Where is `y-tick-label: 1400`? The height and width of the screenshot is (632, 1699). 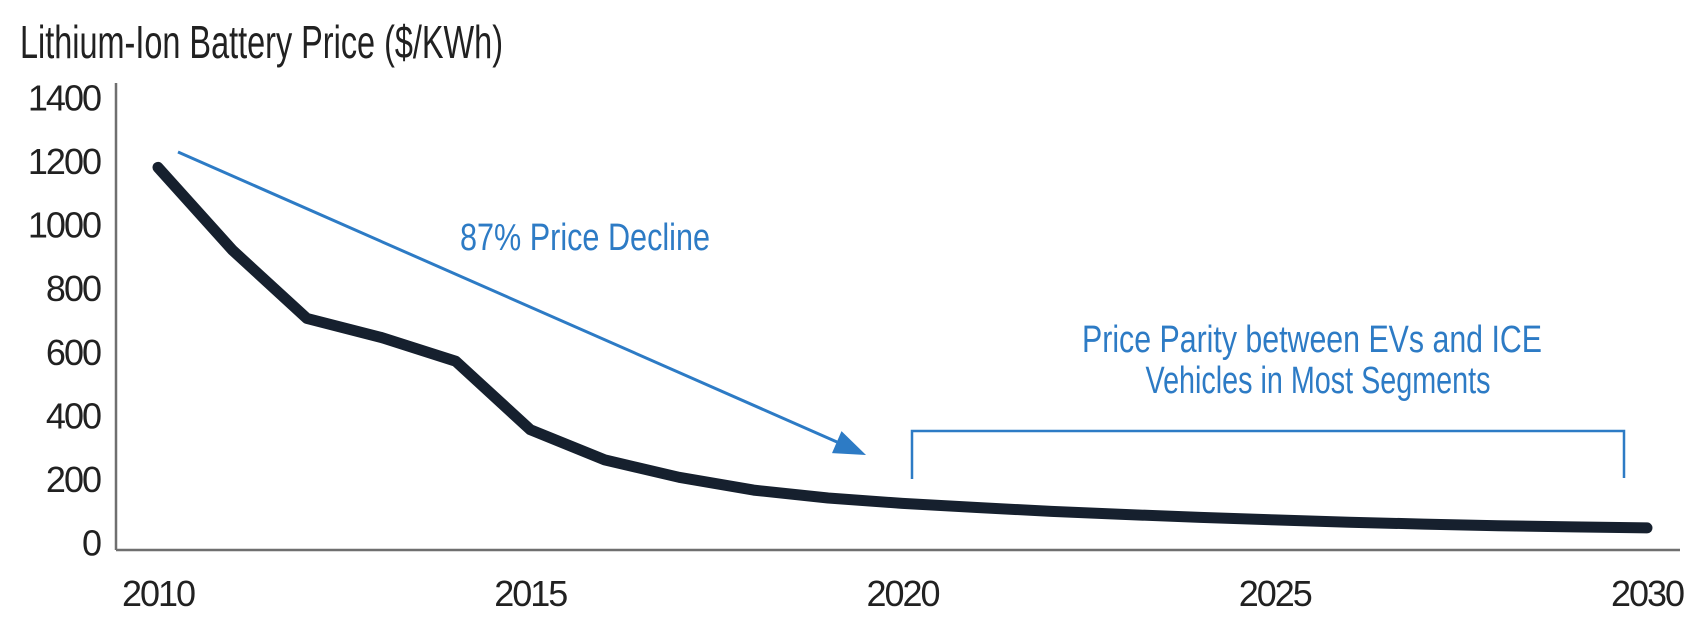
y-tick-label: 1400 is located at coordinates (64, 98).